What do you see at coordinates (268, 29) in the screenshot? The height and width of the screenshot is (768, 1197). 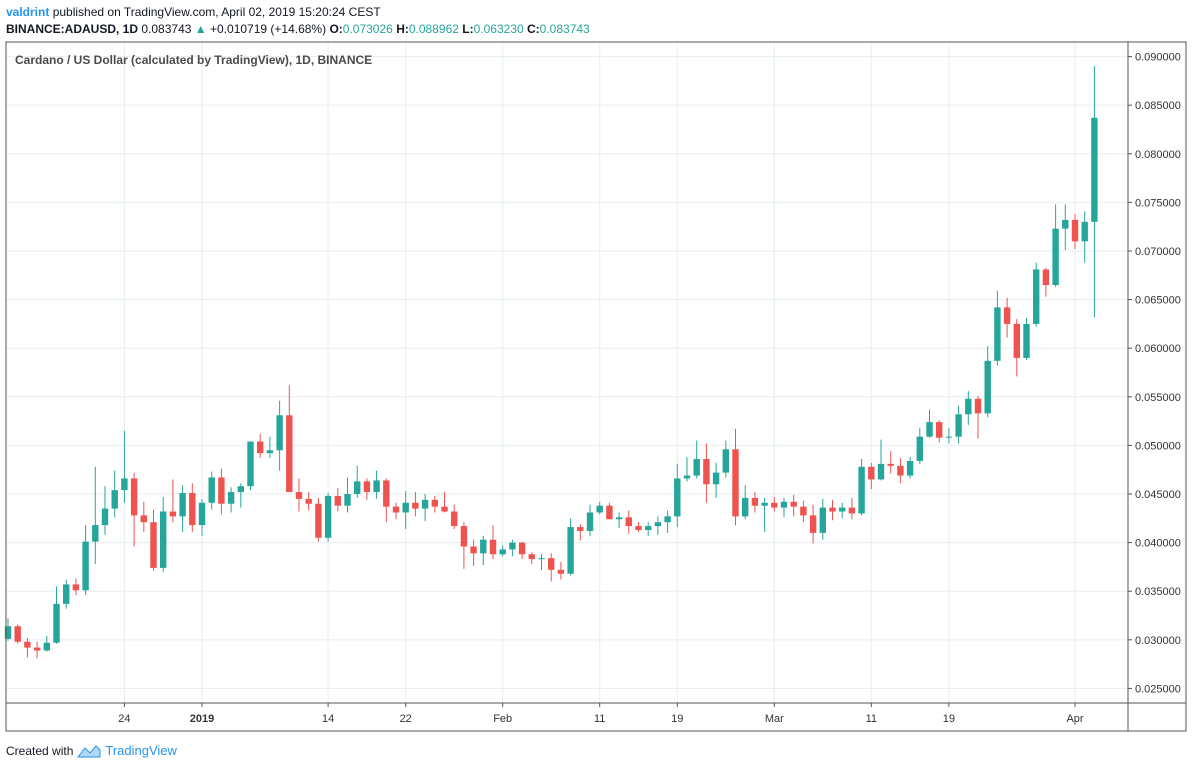 I see `price-change: +0.010719 (+14.68%)` at bounding box center [268, 29].